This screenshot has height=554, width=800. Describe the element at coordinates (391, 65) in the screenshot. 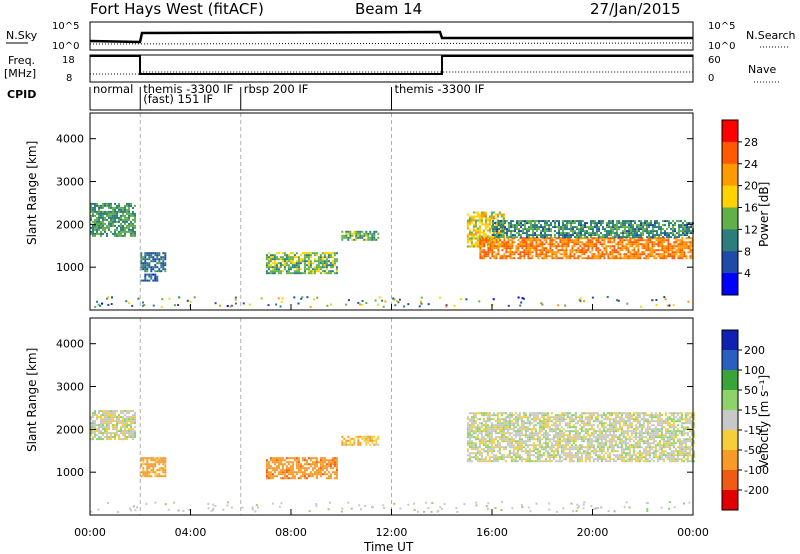

I see `freq-trace` at that location.